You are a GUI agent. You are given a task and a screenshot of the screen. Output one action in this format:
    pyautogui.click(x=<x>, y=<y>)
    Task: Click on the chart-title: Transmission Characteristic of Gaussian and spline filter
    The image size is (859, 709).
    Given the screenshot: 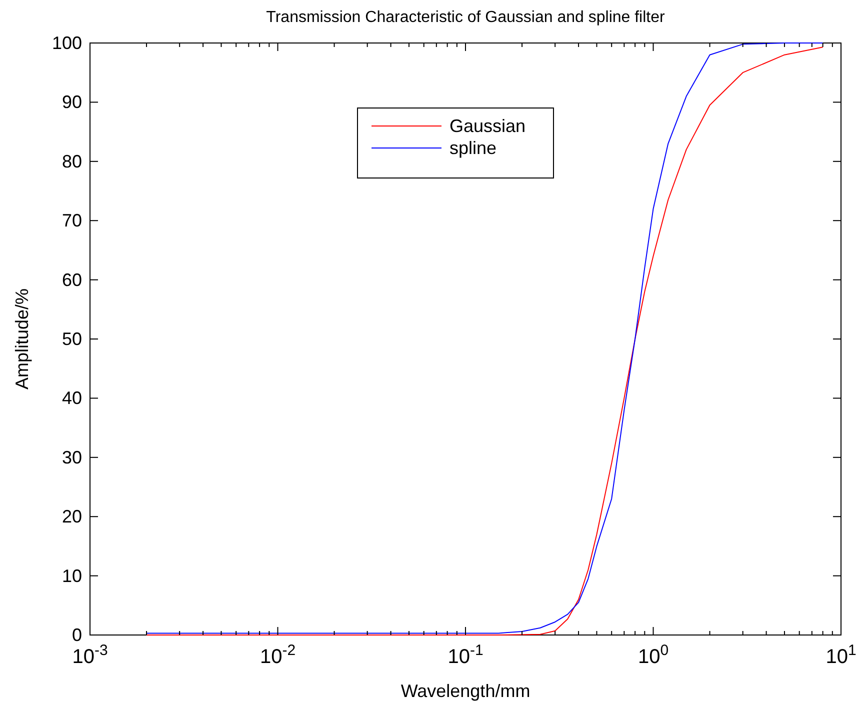 What is the action you would take?
    pyautogui.click(x=466, y=17)
    